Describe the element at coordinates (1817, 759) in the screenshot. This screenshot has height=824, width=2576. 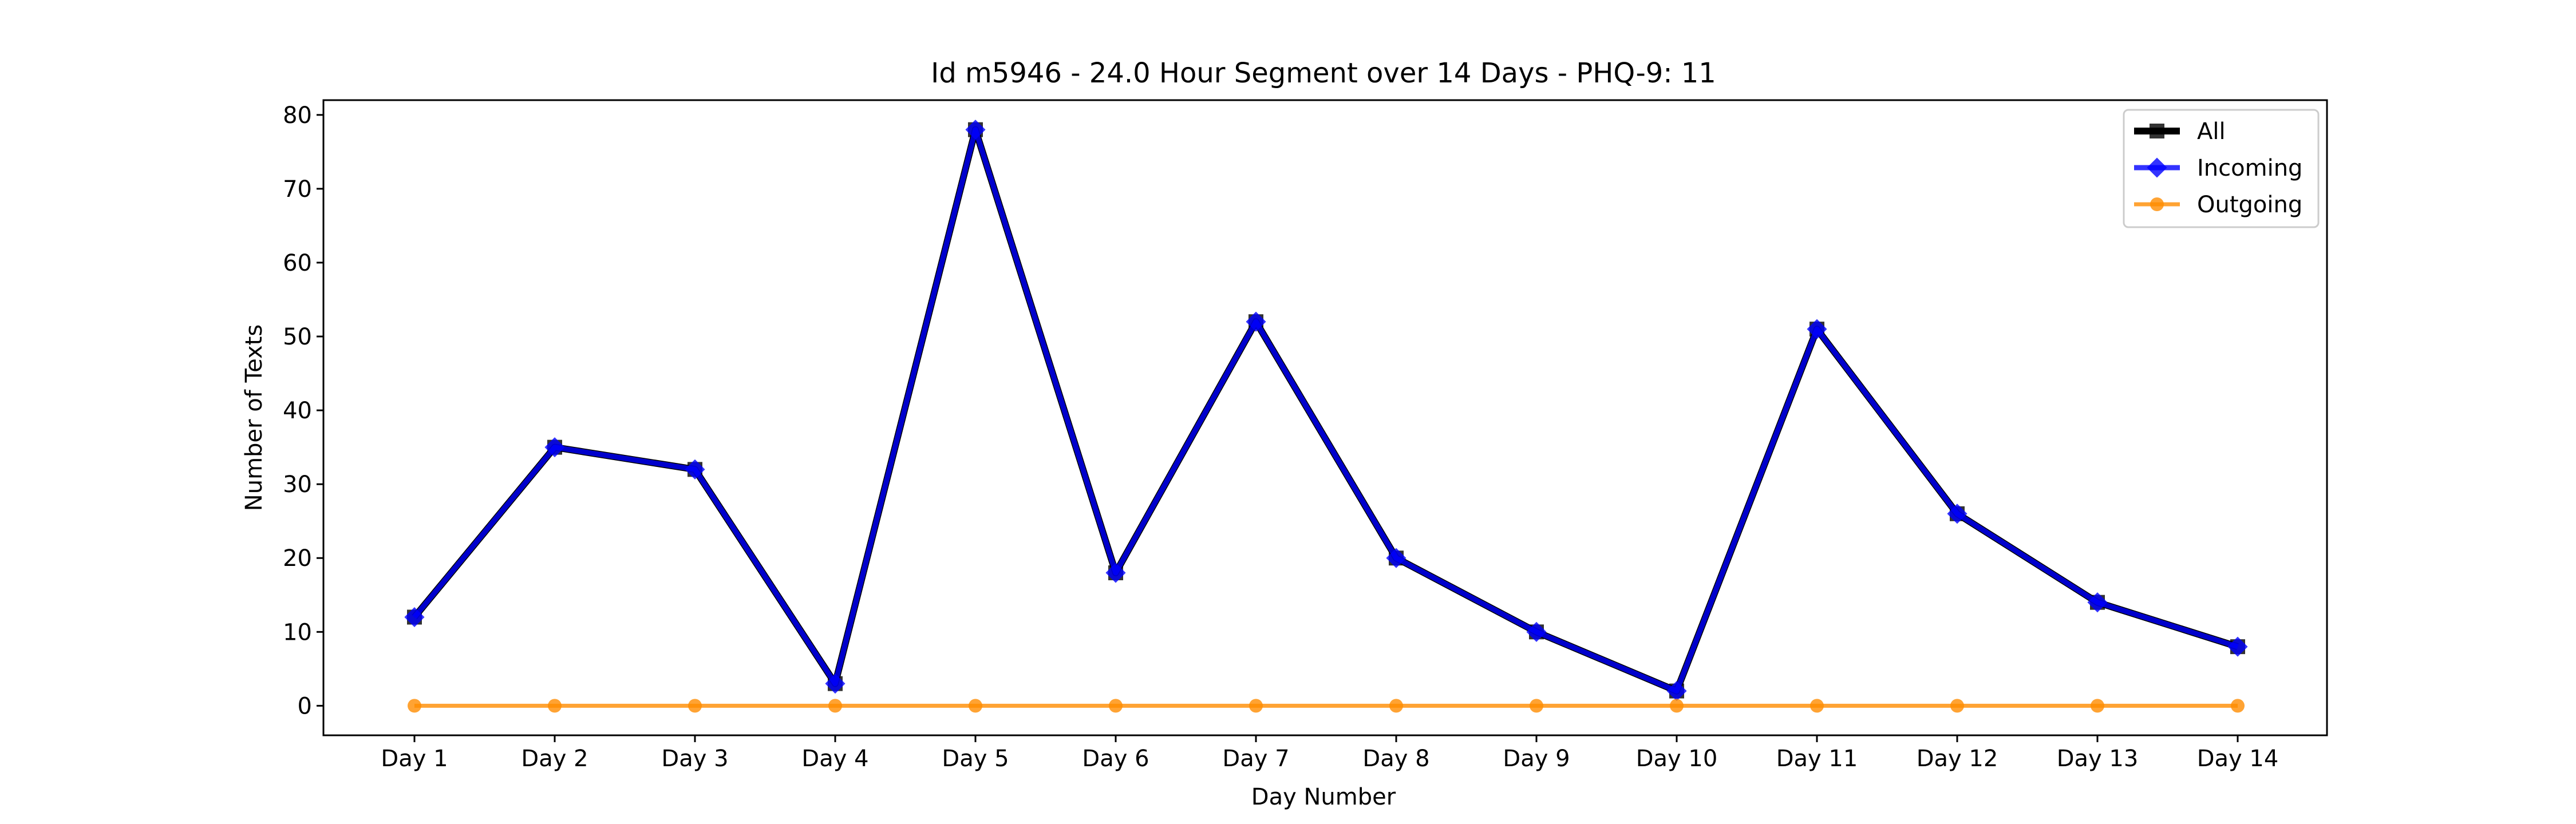
I see `x-tick-label: Day 11` at that location.